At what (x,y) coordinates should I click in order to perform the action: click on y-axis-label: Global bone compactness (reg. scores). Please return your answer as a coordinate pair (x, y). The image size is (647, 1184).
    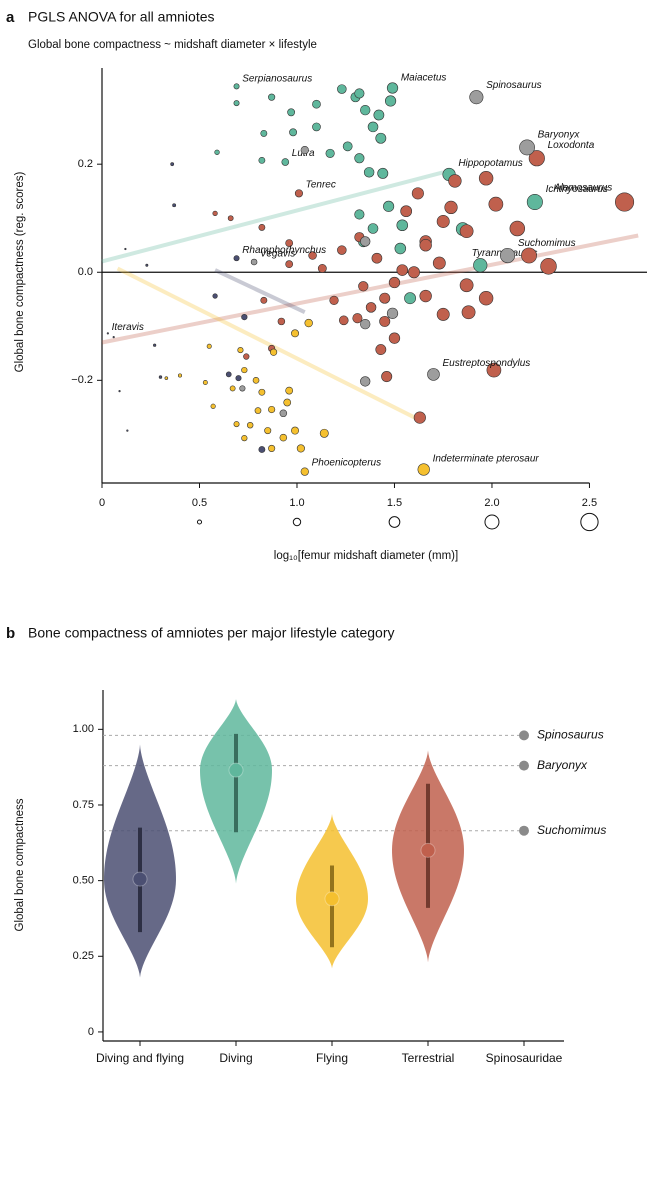
    Looking at the image, I should click on (20, 271).